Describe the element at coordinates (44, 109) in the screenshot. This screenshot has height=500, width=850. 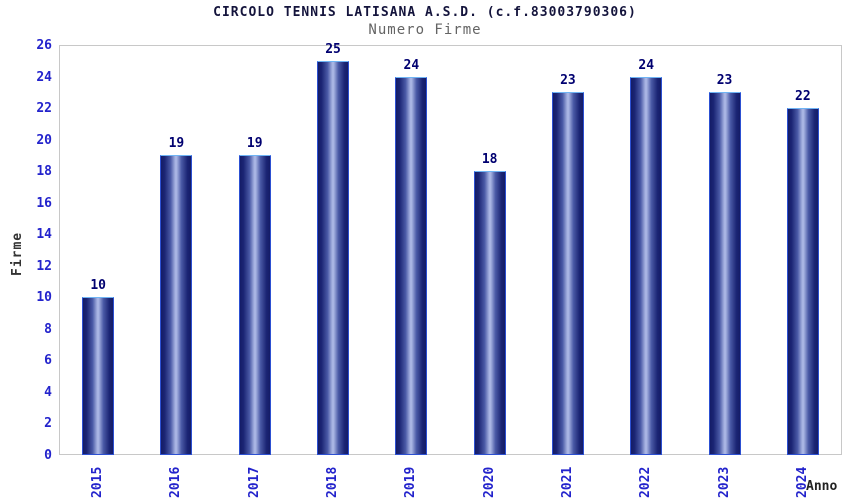
I see `y-tick-label: 22` at that location.